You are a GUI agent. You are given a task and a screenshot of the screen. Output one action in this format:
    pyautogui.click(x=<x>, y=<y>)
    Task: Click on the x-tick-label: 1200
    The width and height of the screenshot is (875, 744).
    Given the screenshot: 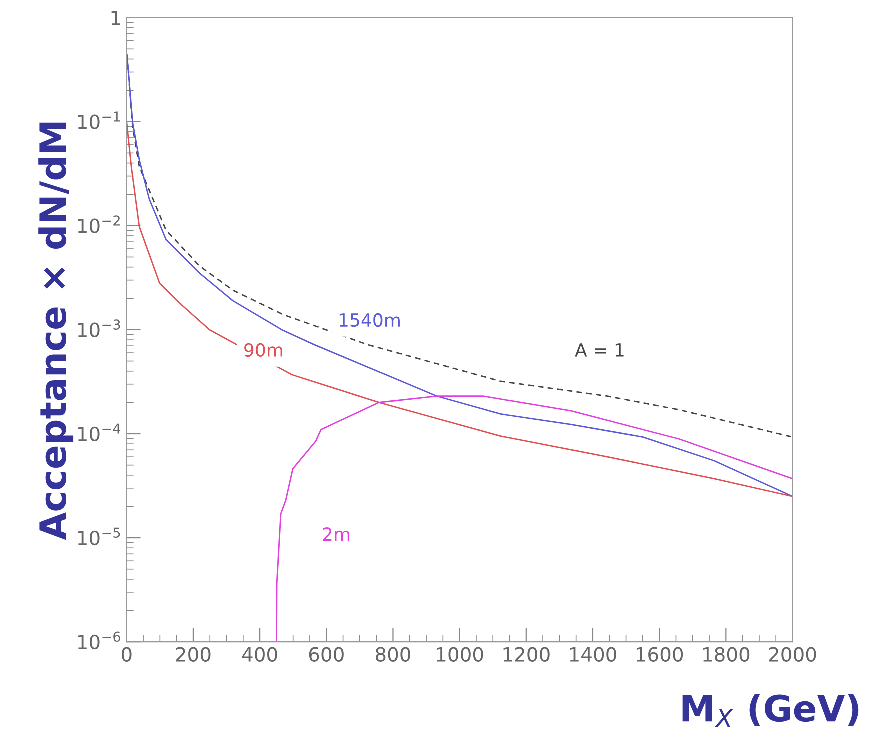 What is the action you would take?
    pyautogui.click(x=527, y=654)
    